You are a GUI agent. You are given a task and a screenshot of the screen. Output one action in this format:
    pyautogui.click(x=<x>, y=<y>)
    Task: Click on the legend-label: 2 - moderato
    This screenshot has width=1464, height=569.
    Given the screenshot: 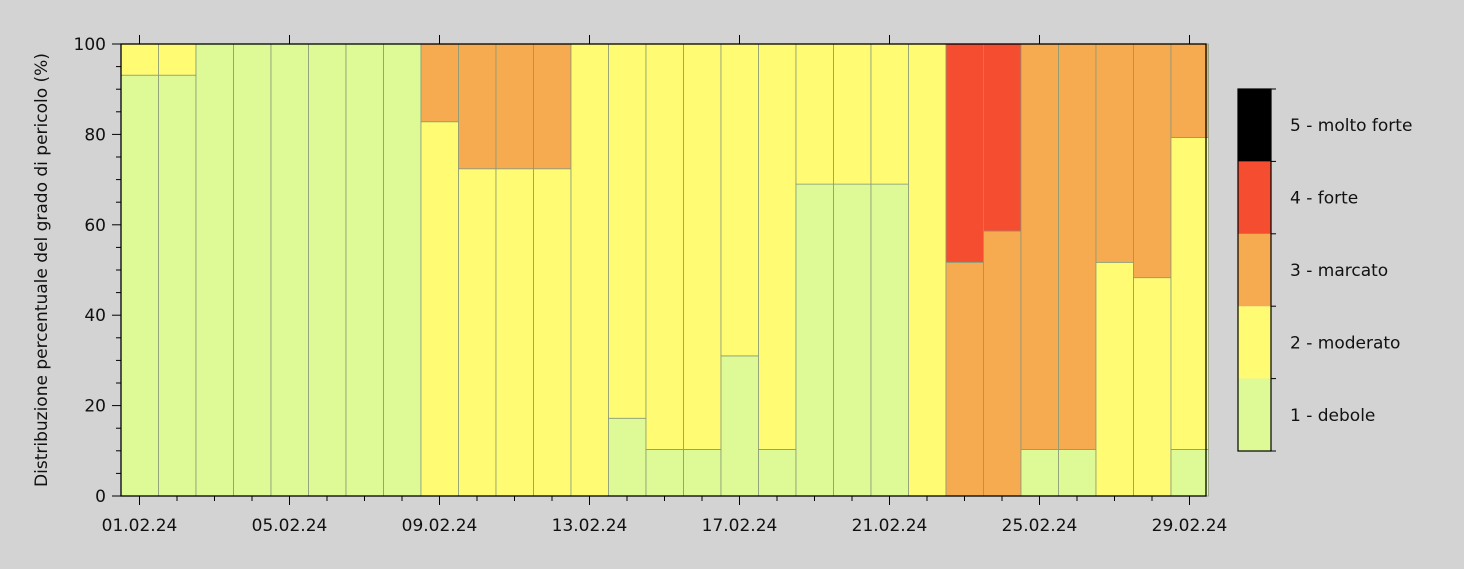 What is the action you would take?
    pyautogui.click(x=1345, y=343)
    